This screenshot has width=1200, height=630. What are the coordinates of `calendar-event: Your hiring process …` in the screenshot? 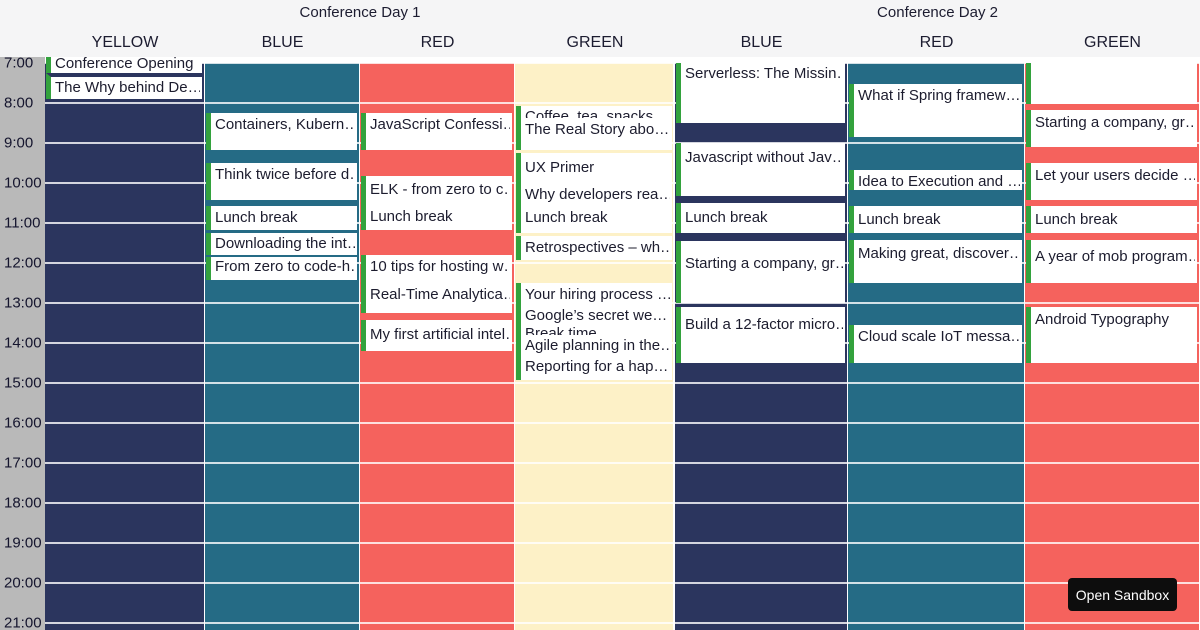 It's located at (594, 295).